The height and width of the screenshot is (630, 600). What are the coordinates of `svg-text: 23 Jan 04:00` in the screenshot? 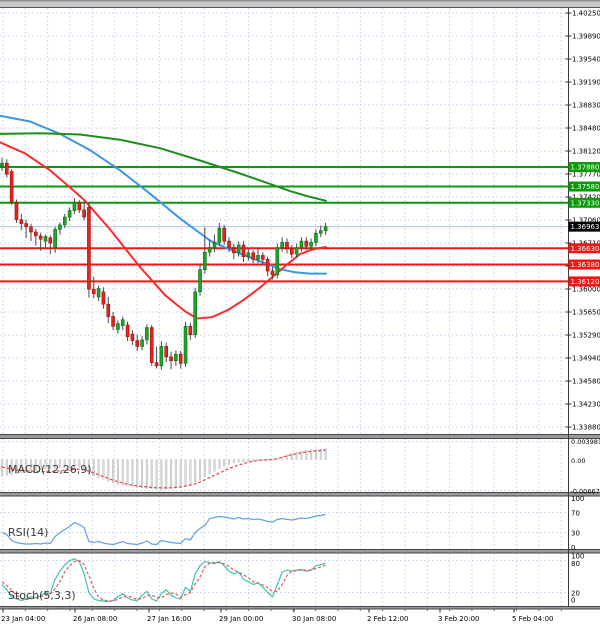 It's located at (23, 619).